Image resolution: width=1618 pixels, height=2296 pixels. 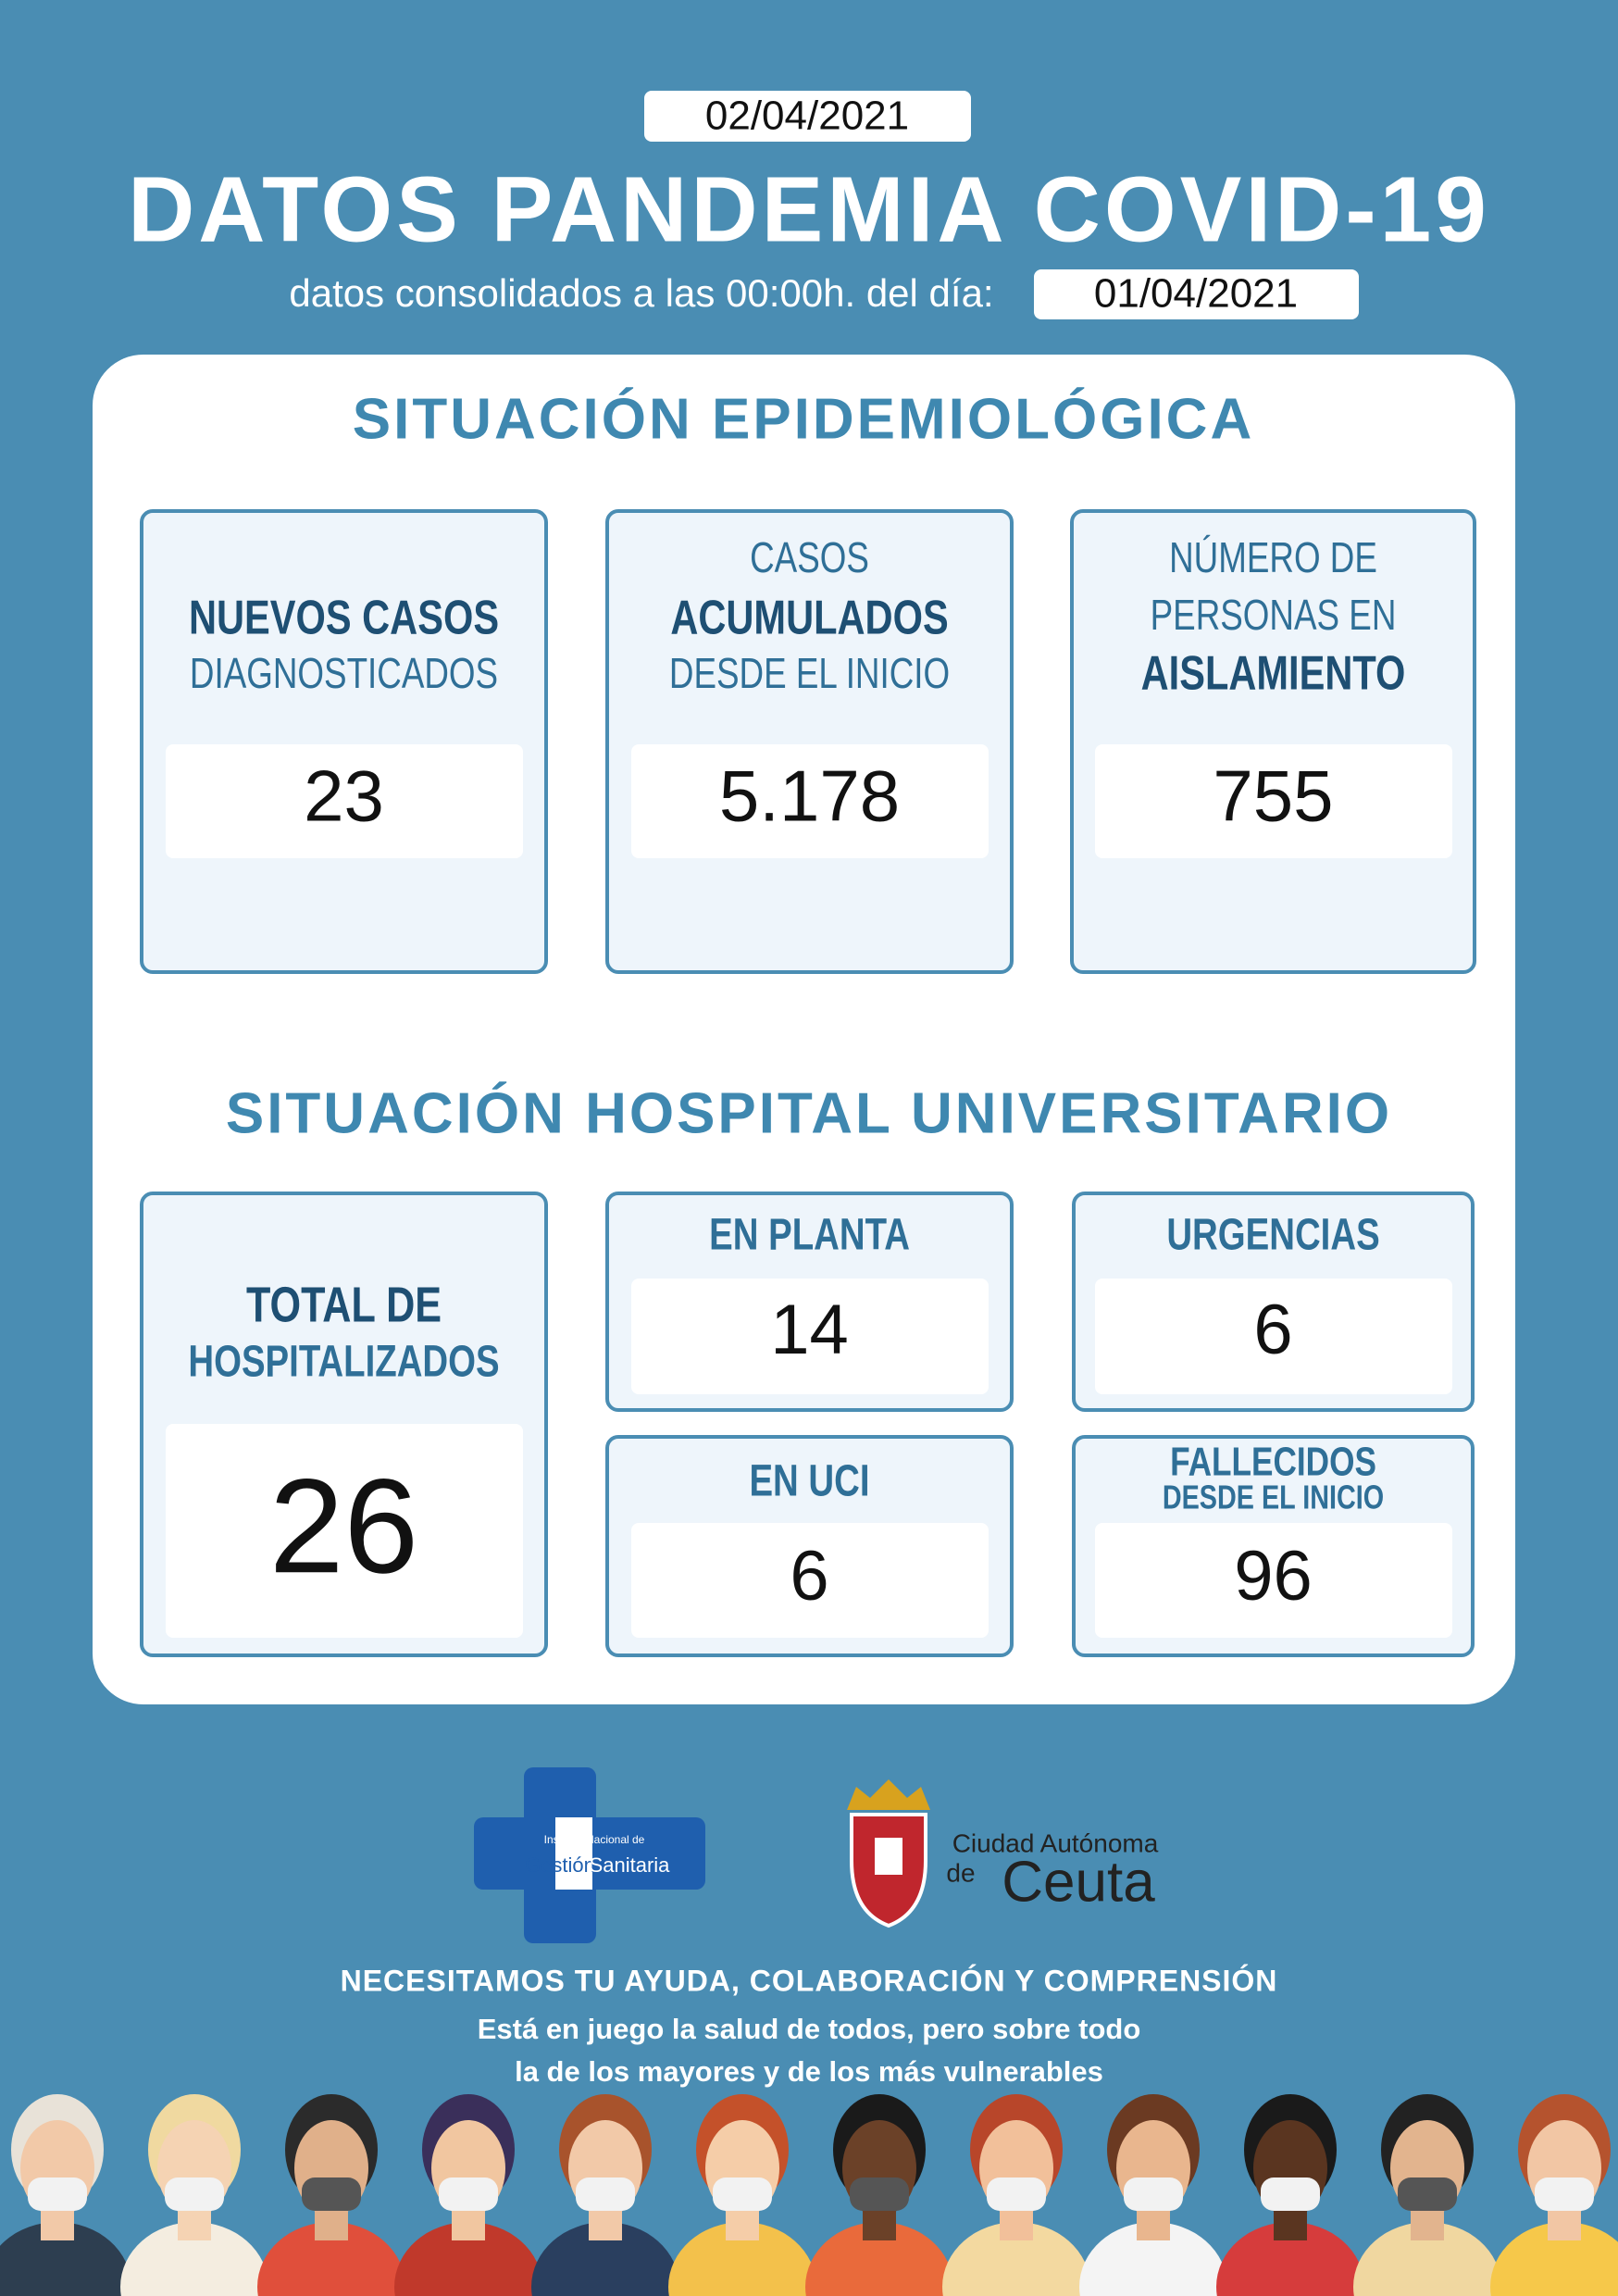 I want to click on card-label: NUEVOS CASOS, so click(x=344, y=617).